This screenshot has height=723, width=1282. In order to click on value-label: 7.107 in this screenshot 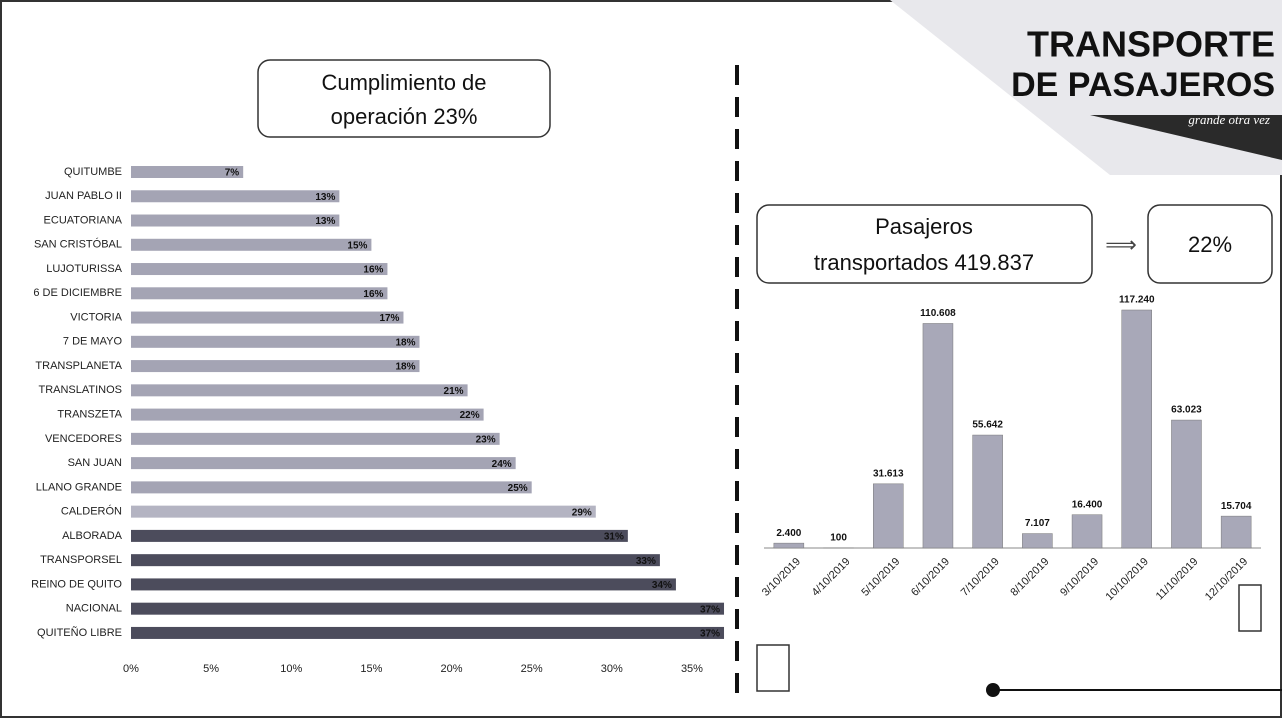, I will do `click(1037, 523)`.